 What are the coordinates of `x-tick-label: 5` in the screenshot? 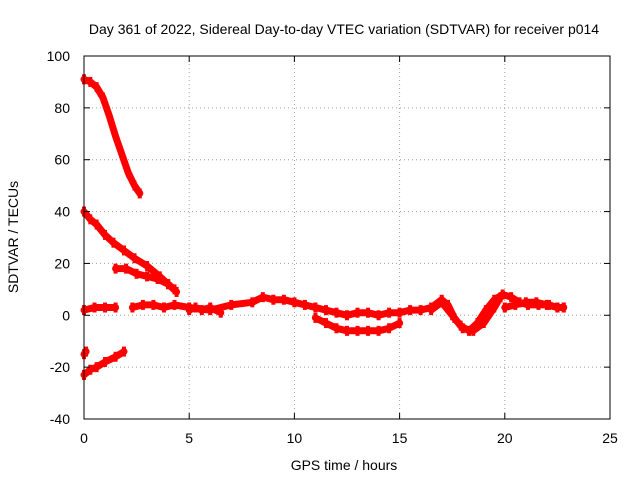 It's located at (189, 438).